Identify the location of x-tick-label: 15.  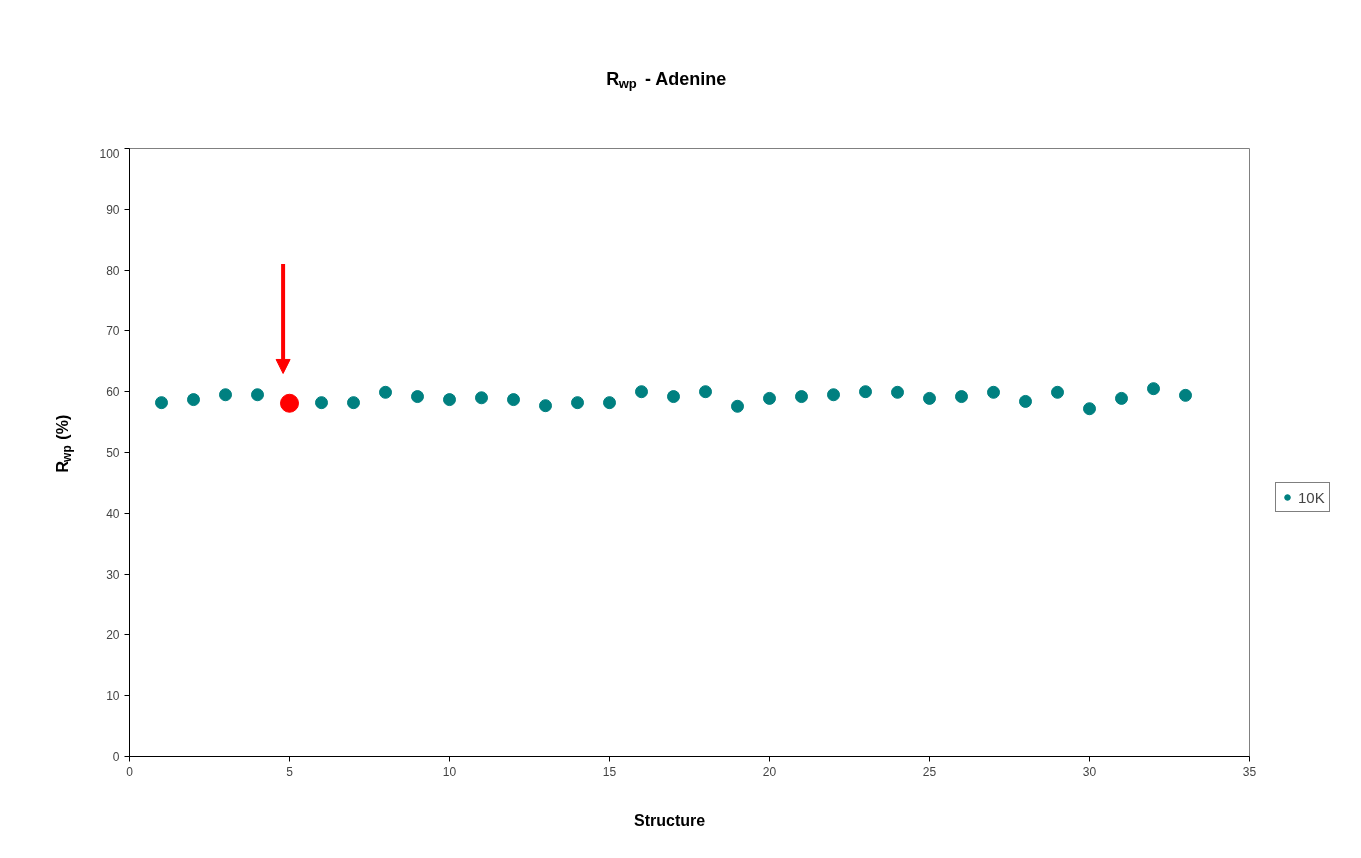
(609, 771).